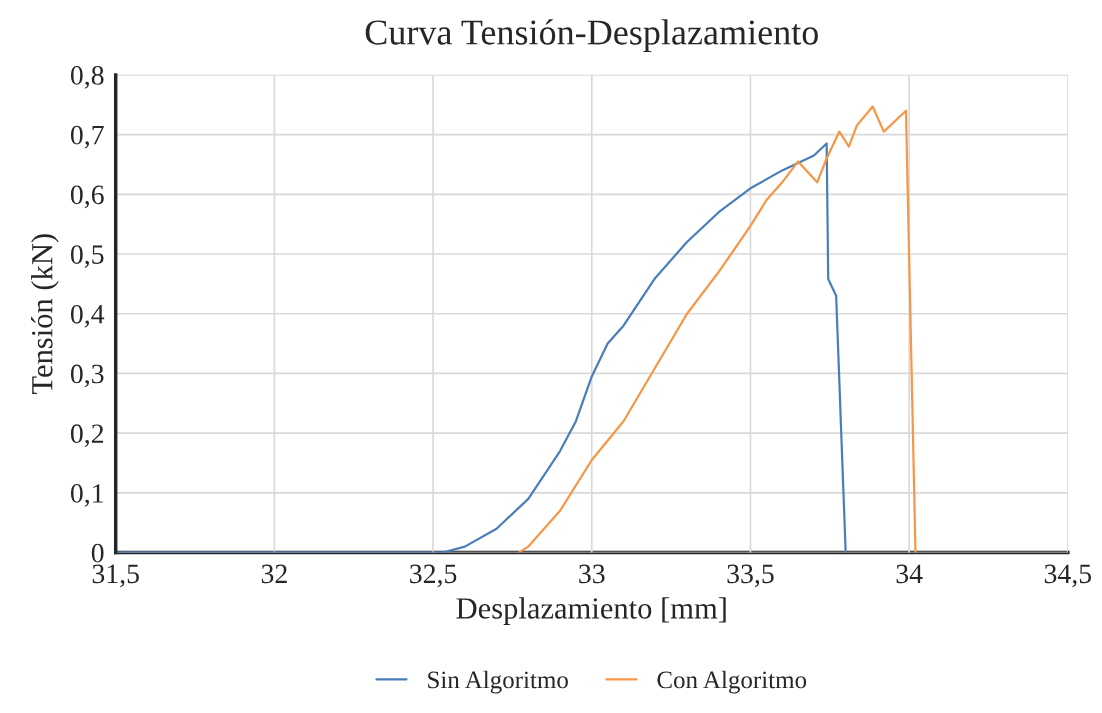  Describe the element at coordinates (433, 576) in the screenshot. I see `x-tick-label: 32,5` at that location.